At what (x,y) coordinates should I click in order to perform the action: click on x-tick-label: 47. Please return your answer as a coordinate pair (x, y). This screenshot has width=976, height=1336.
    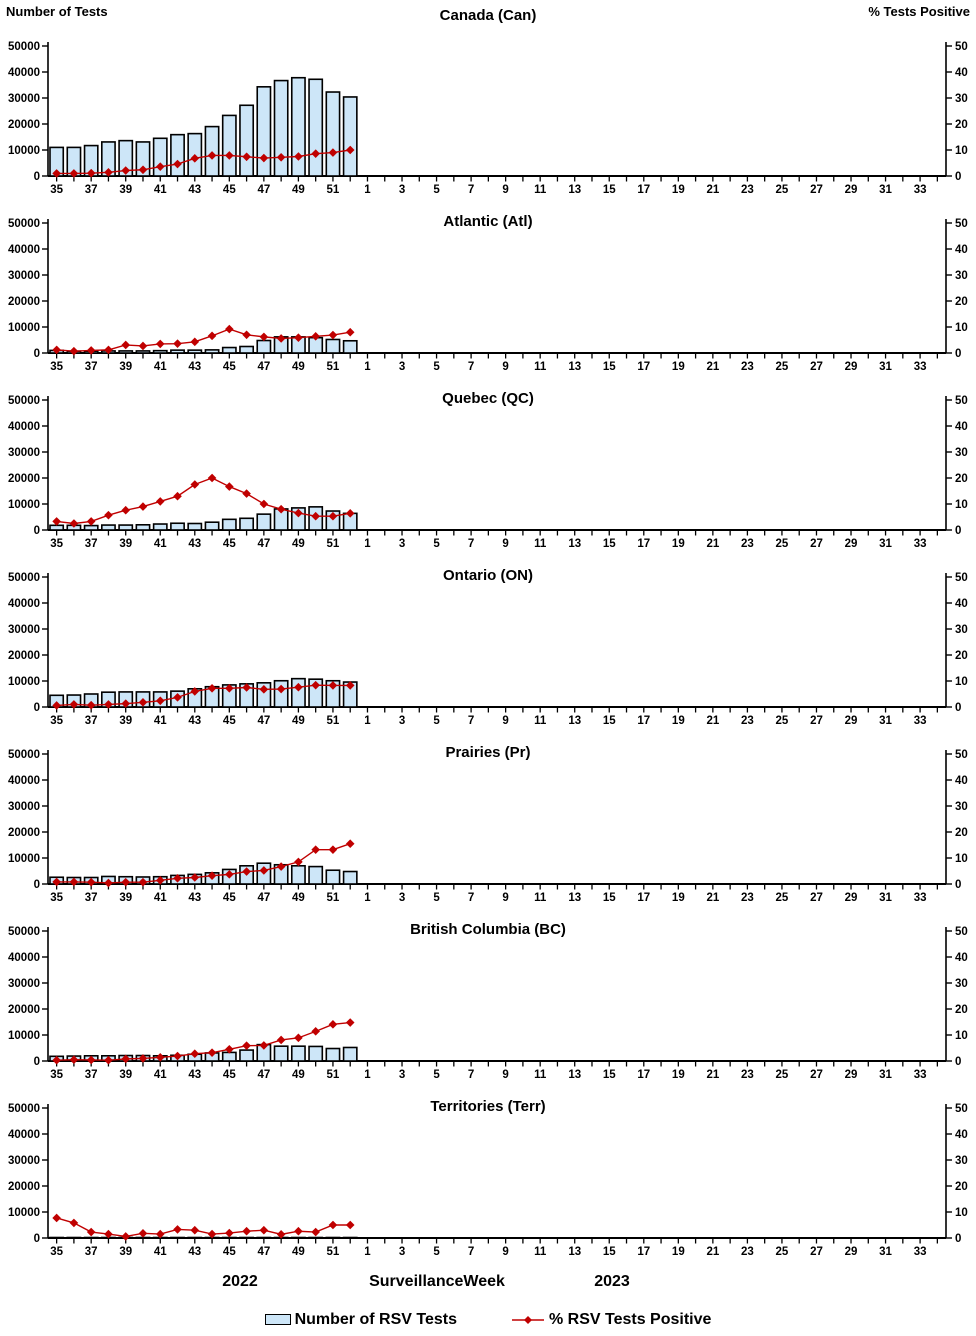
    Looking at the image, I should click on (263, 190).